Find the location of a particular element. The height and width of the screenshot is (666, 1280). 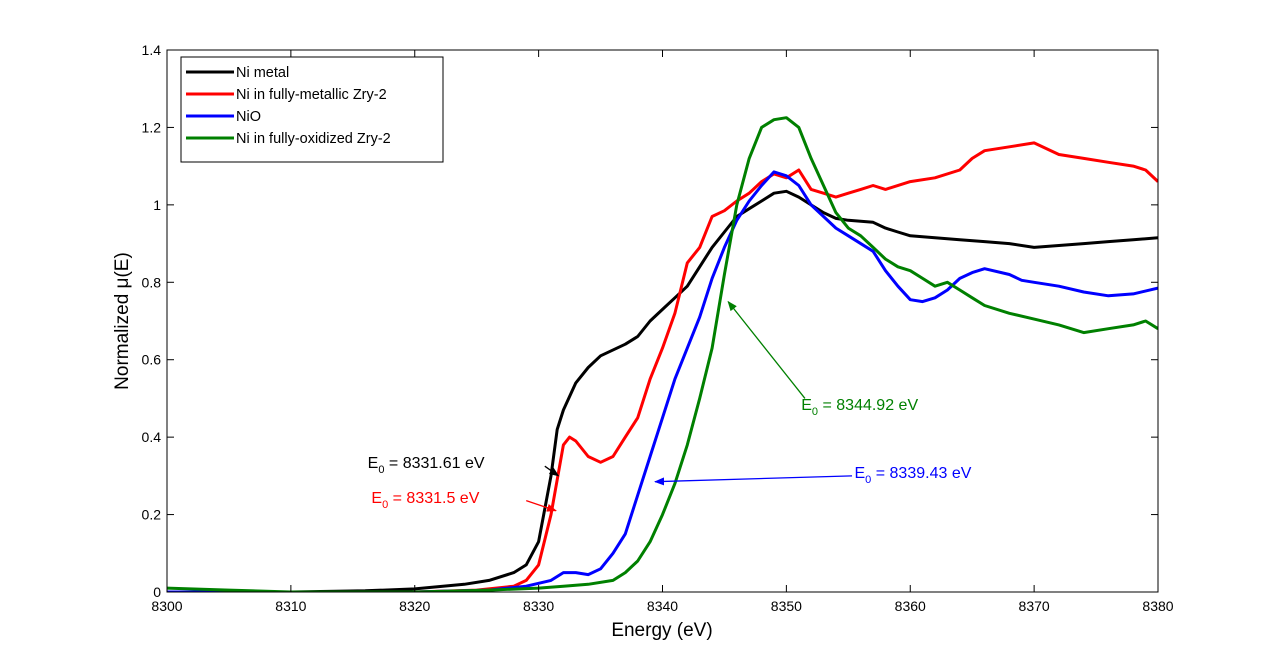

x-tick-label: 8320 is located at coordinates (414, 606).